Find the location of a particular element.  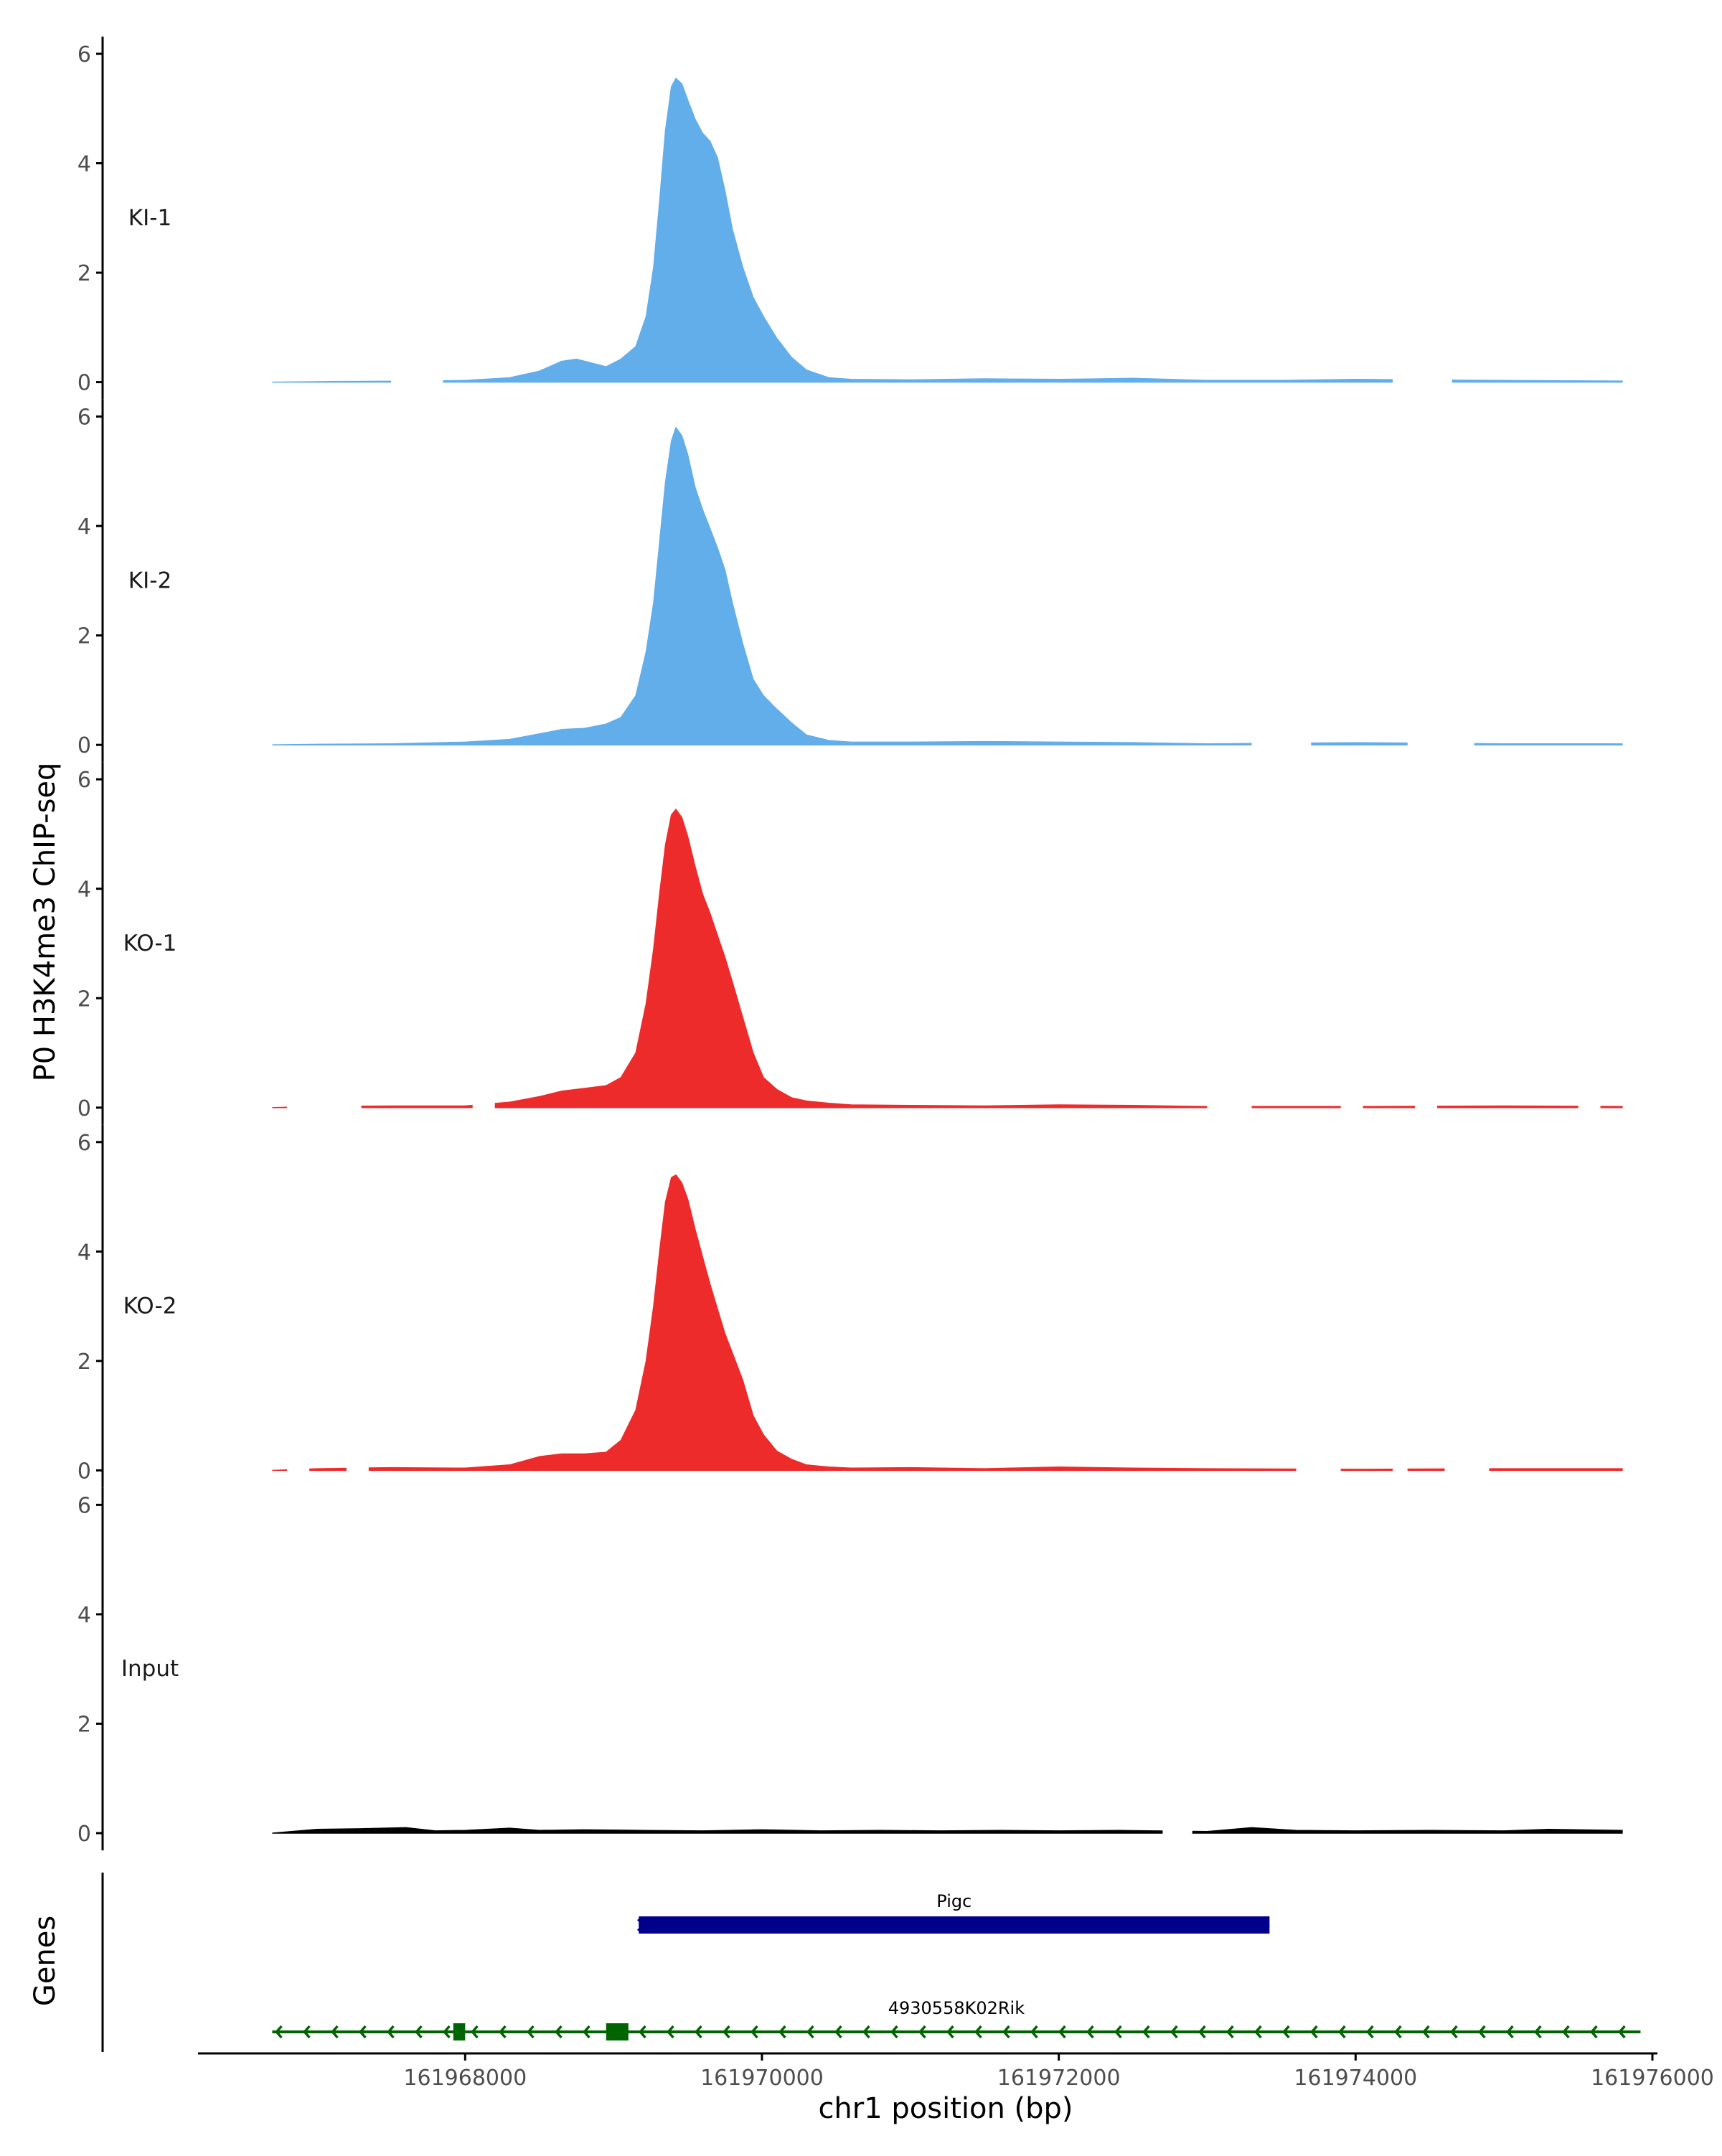

signal-area-input is located at coordinates (948, 1831).